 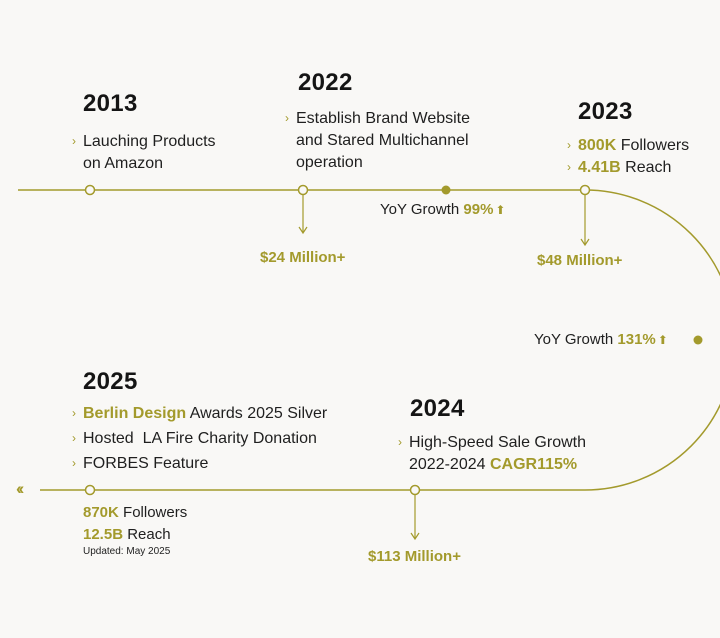 I want to click on node-2013, so click(x=90, y=190).